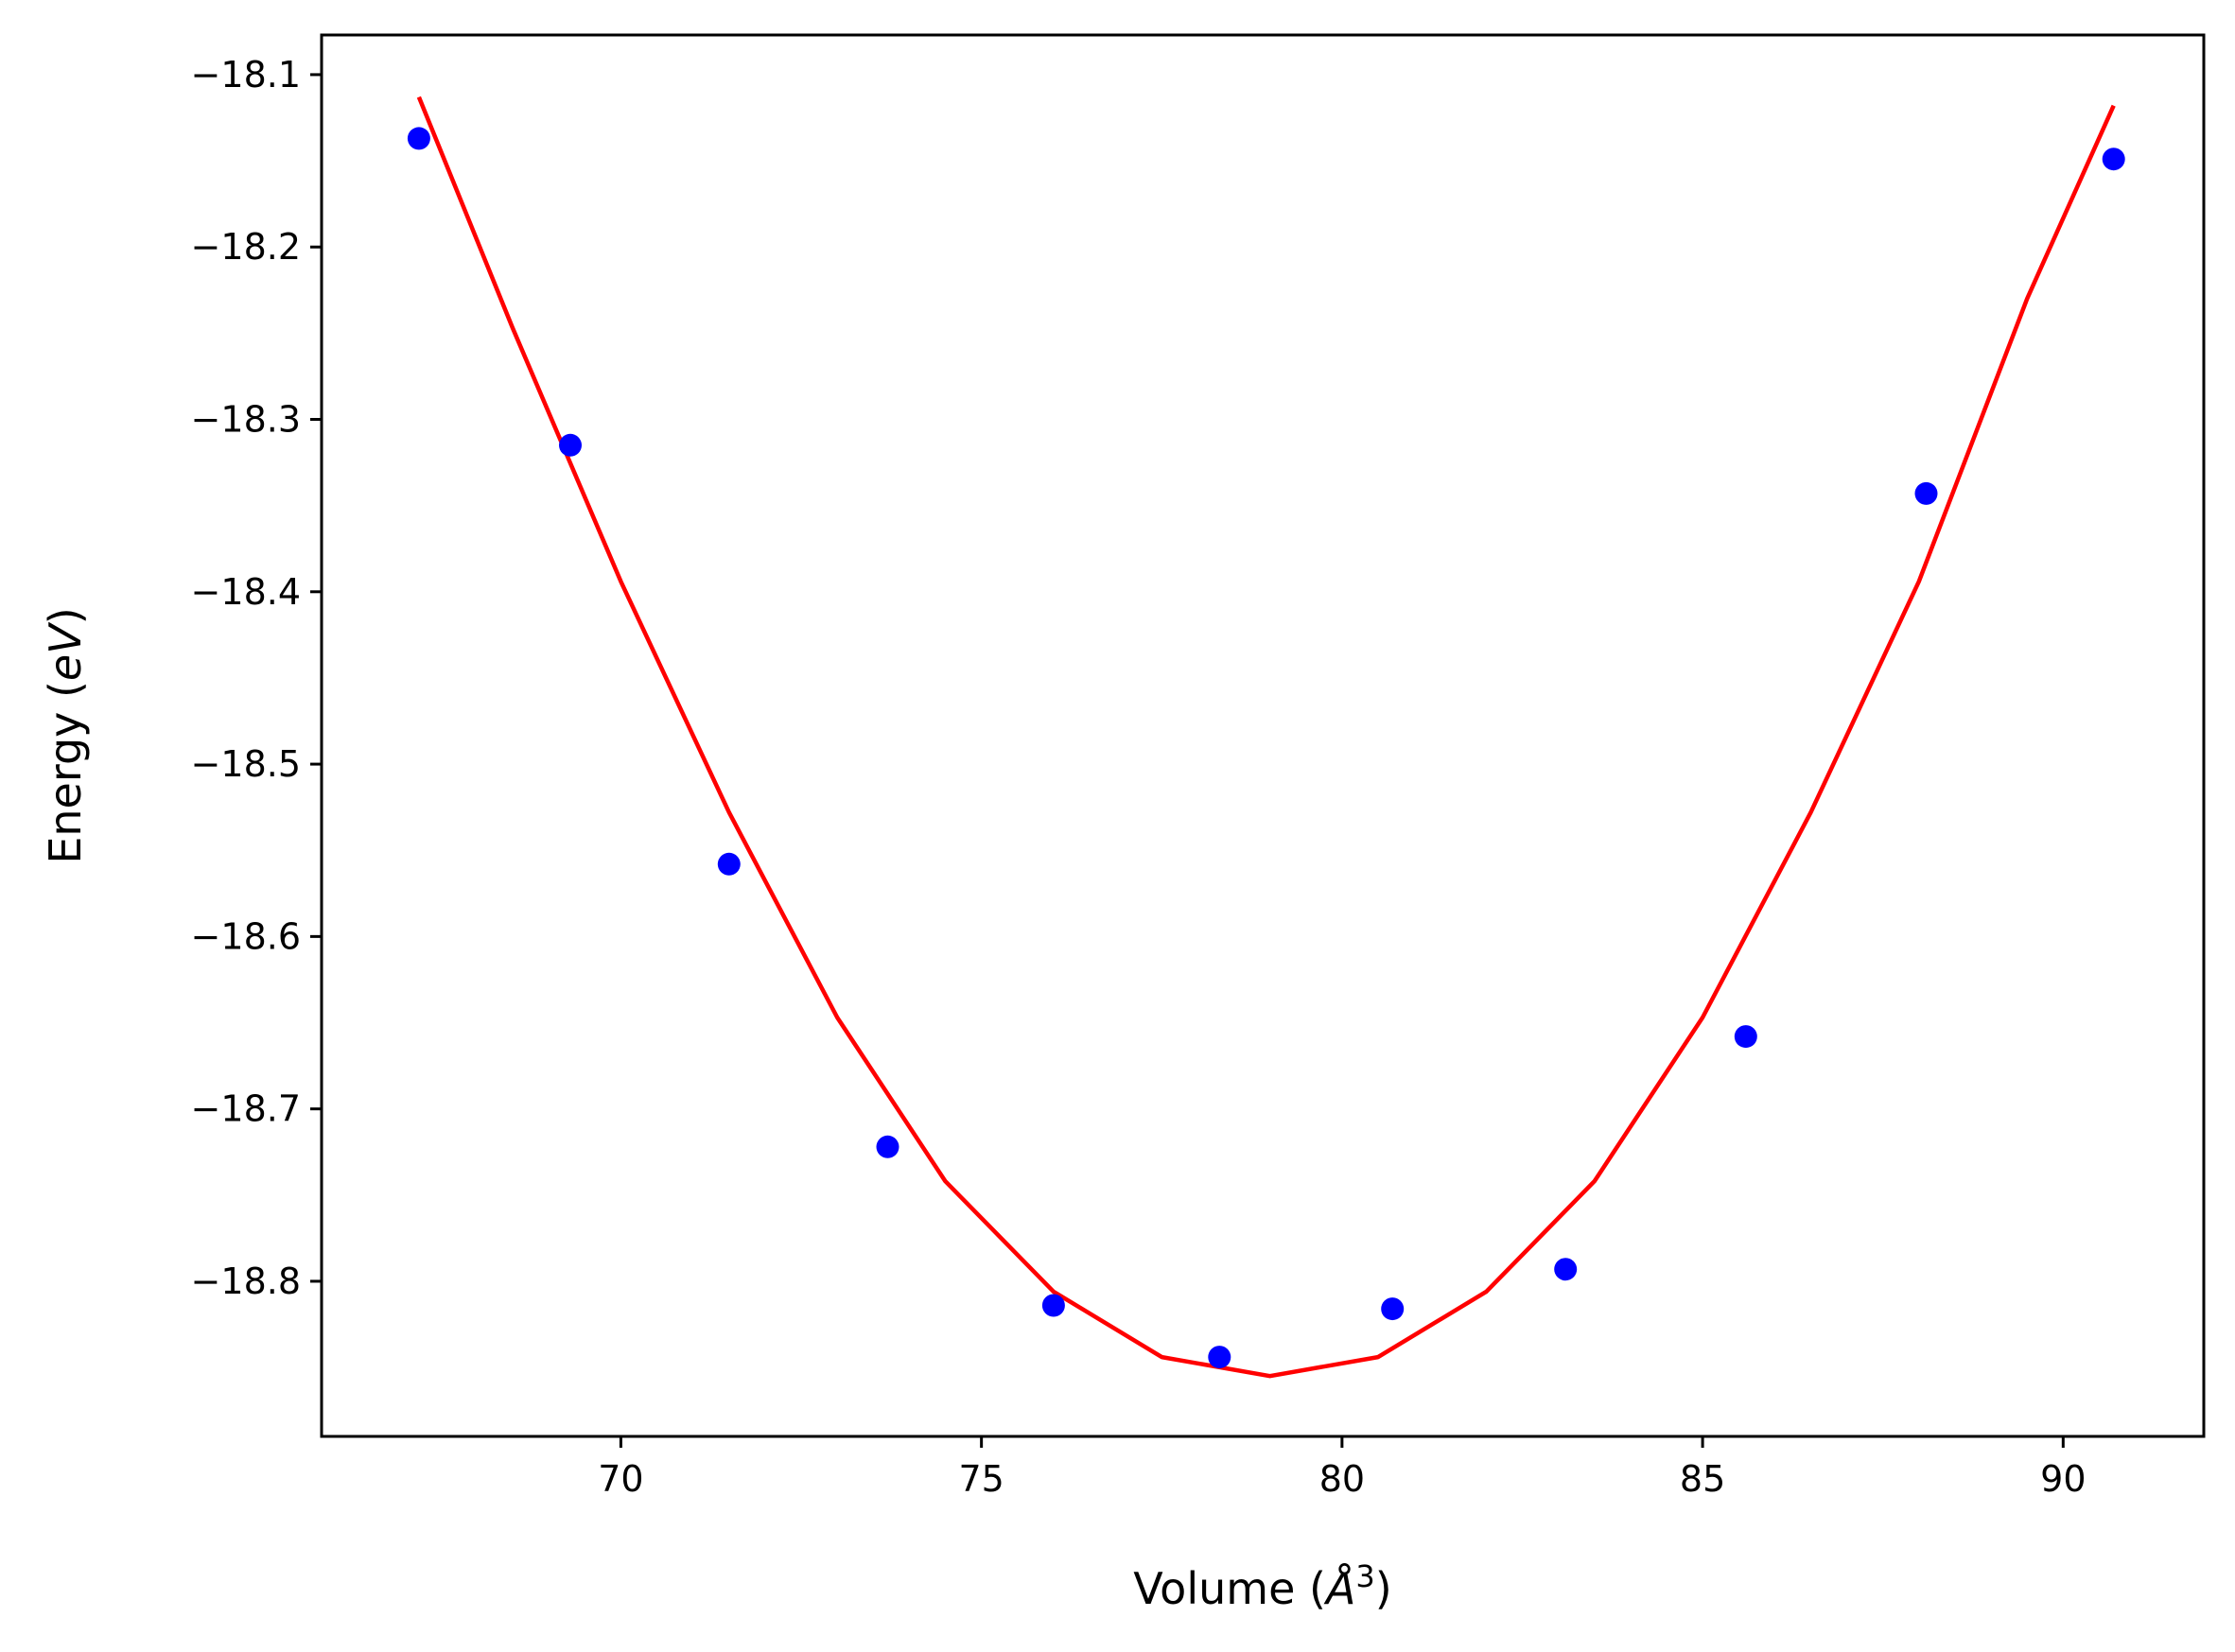 The image size is (2235, 1652). What do you see at coordinates (1262, 1586) in the screenshot?
I see `x-axis-label: Volume (Å3)` at bounding box center [1262, 1586].